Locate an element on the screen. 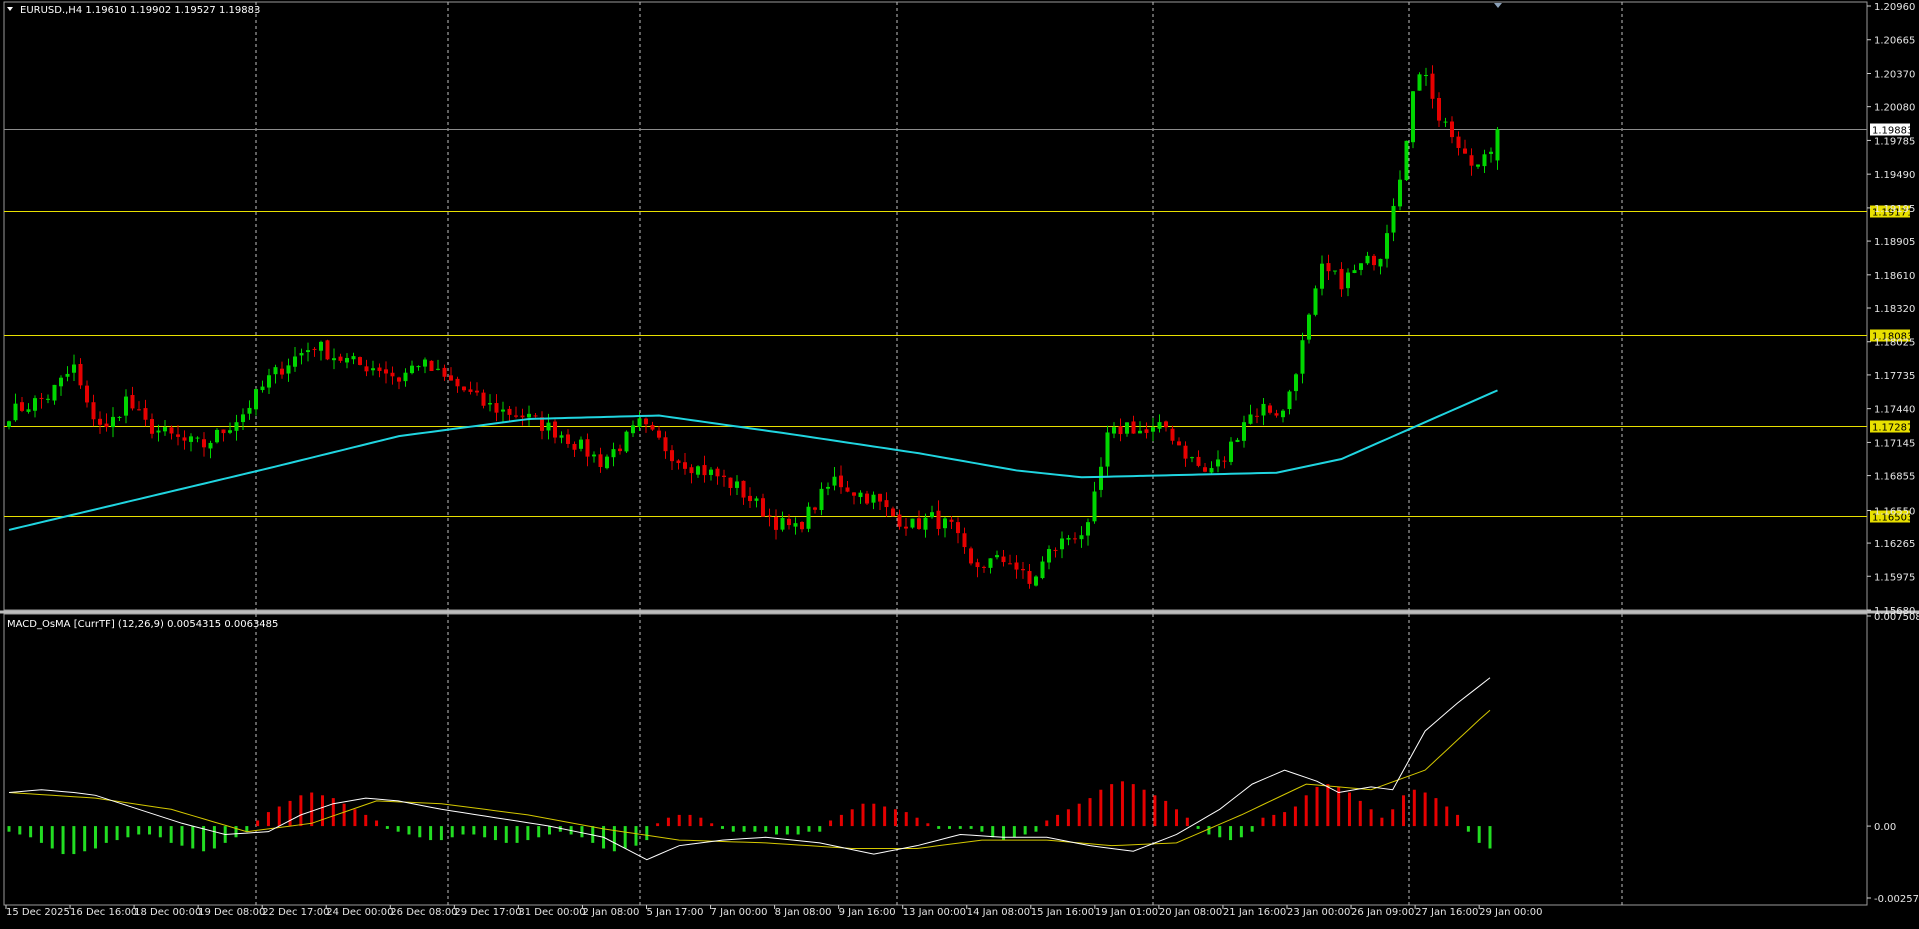  level-price-badge is located at coordinates (1890, 426).